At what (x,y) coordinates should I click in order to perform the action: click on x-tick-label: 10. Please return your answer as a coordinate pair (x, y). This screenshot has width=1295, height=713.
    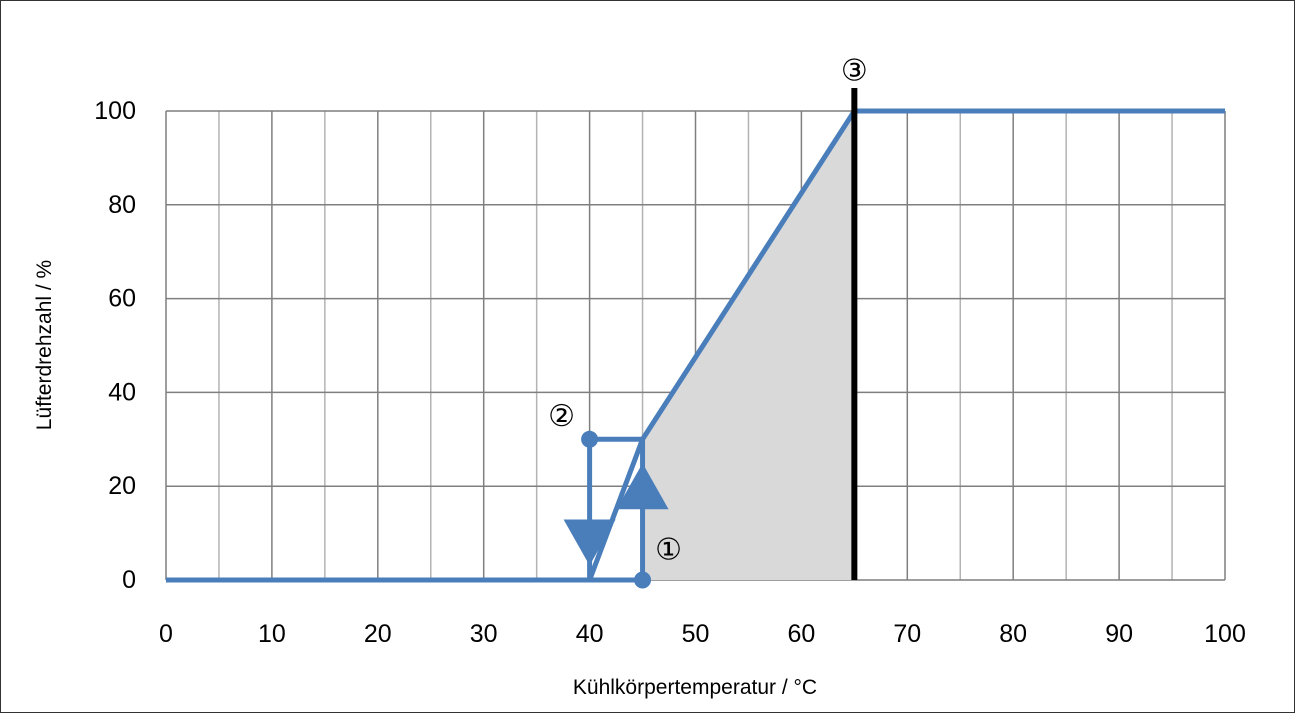
    Looking at the image, I should click on (272, 634).